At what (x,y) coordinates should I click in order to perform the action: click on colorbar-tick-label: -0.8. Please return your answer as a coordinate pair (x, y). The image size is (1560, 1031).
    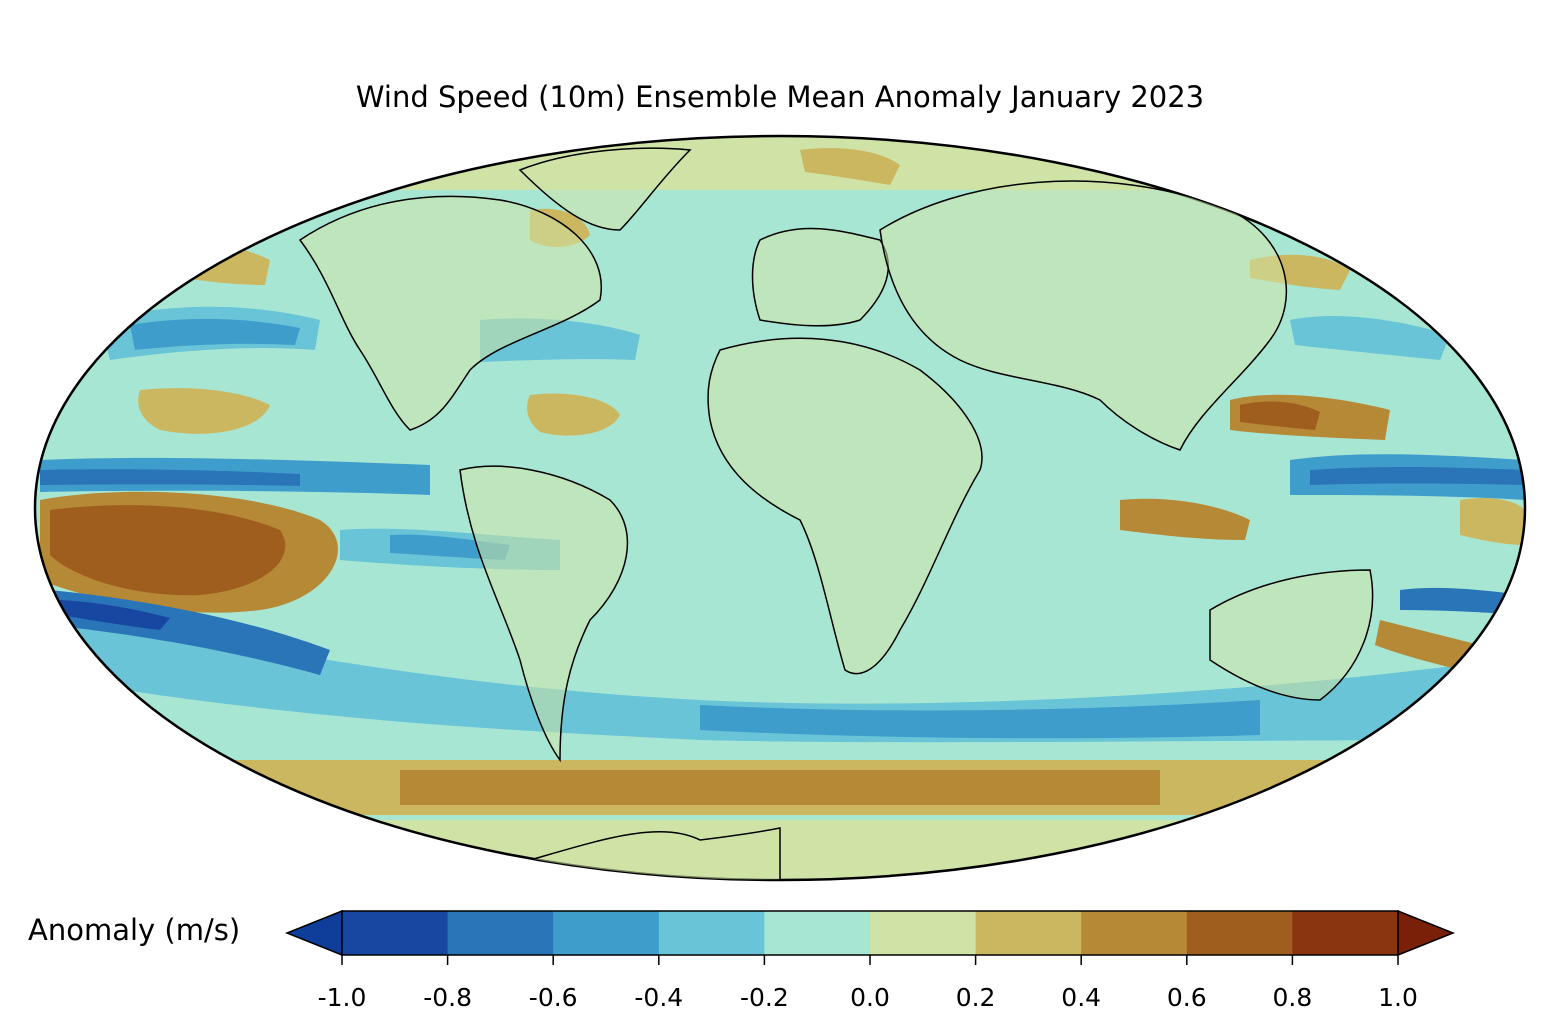
    Looking at the image, I should click on (447, 997).